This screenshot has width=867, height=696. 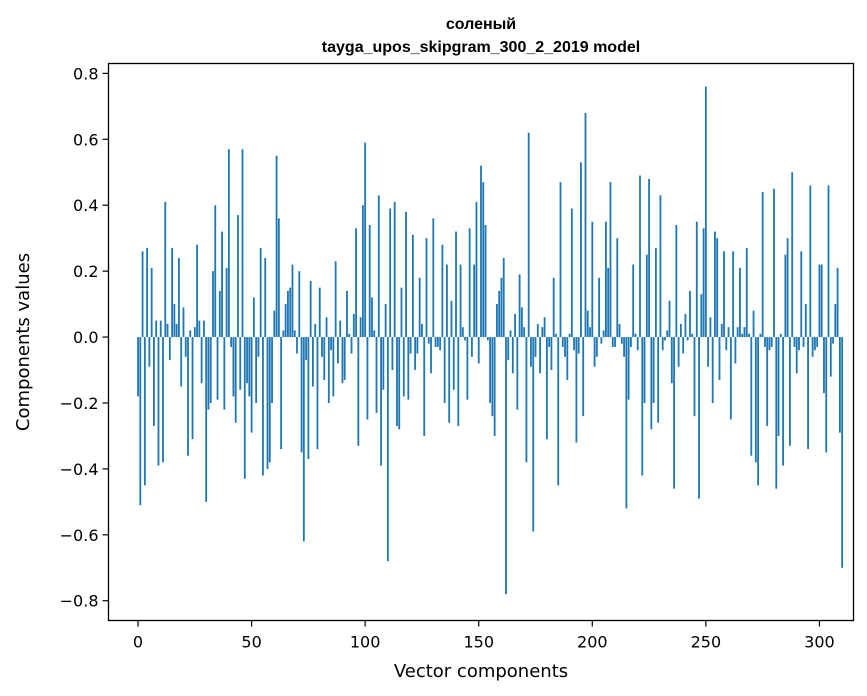 I want to click on x-tick-label: 300, so click(x=819, y=642).